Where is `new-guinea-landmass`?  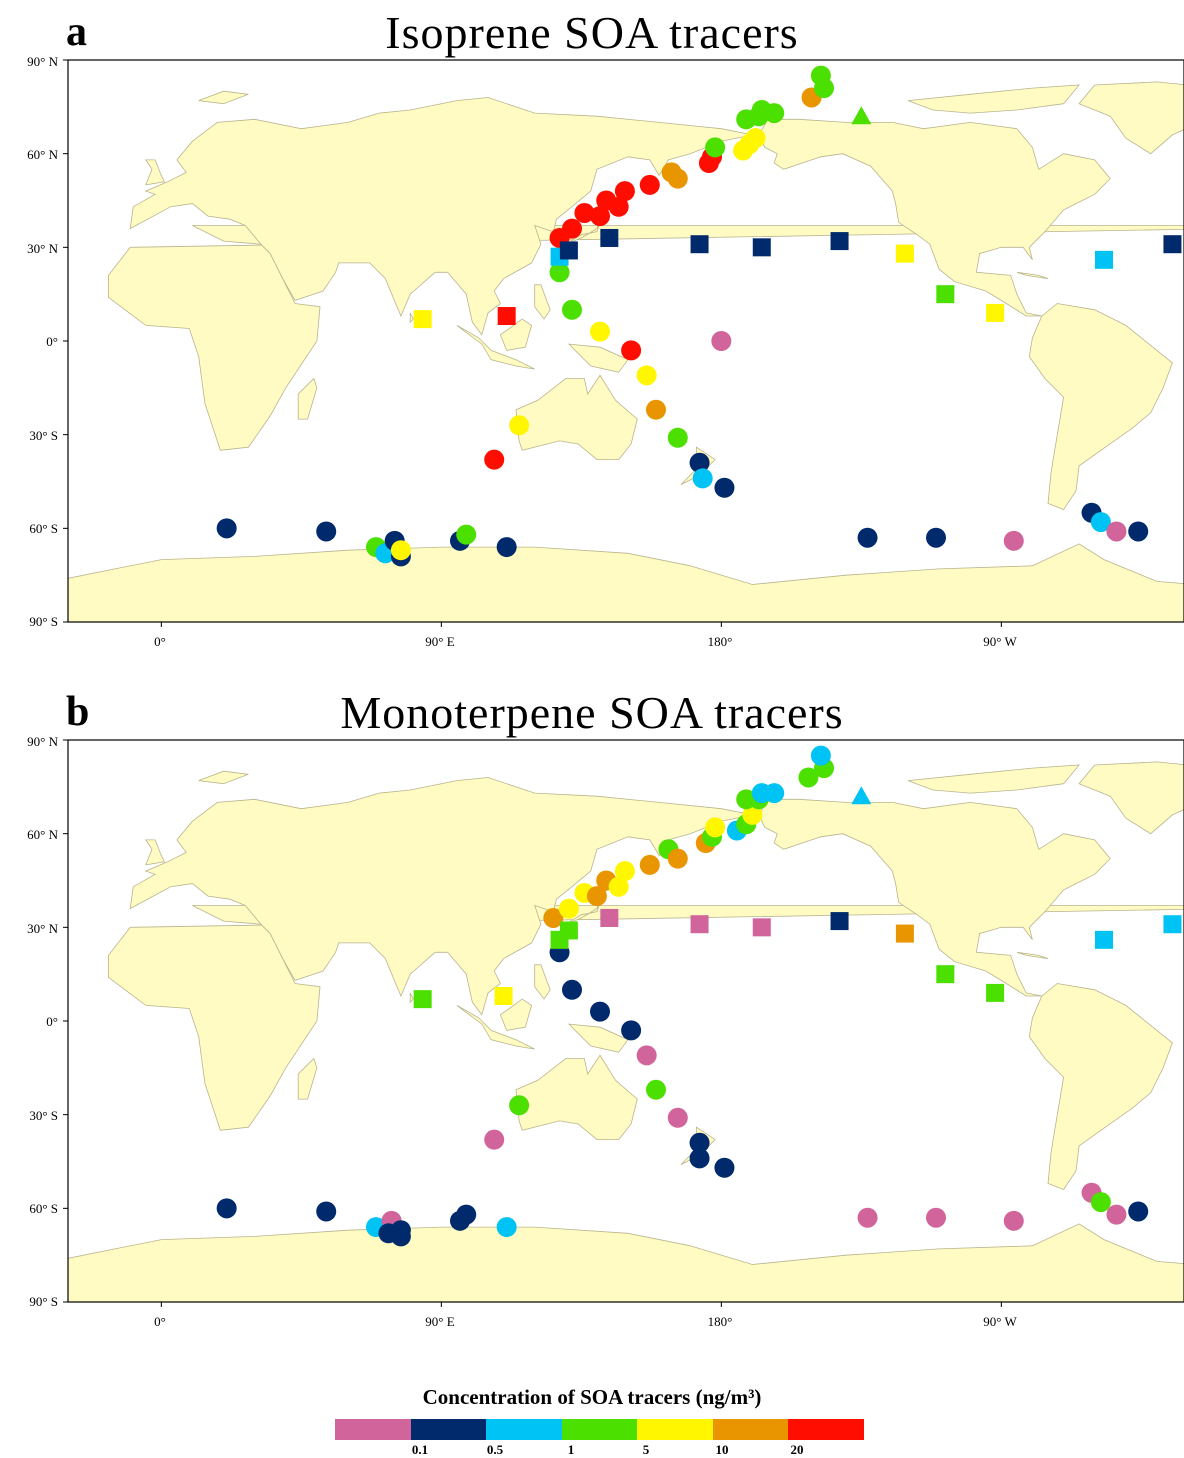
new-guinea-landmass is located at coordinates (598, 1038).